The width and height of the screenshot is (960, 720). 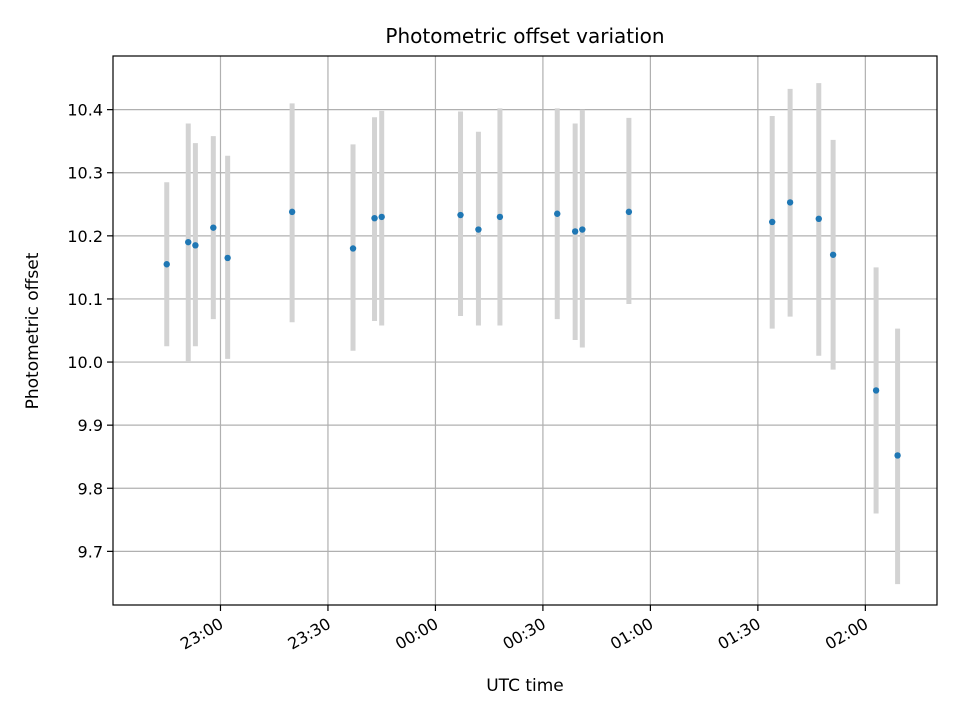 I want to click on chart-title: Photometric offset variation, so click(x=524, y=36).